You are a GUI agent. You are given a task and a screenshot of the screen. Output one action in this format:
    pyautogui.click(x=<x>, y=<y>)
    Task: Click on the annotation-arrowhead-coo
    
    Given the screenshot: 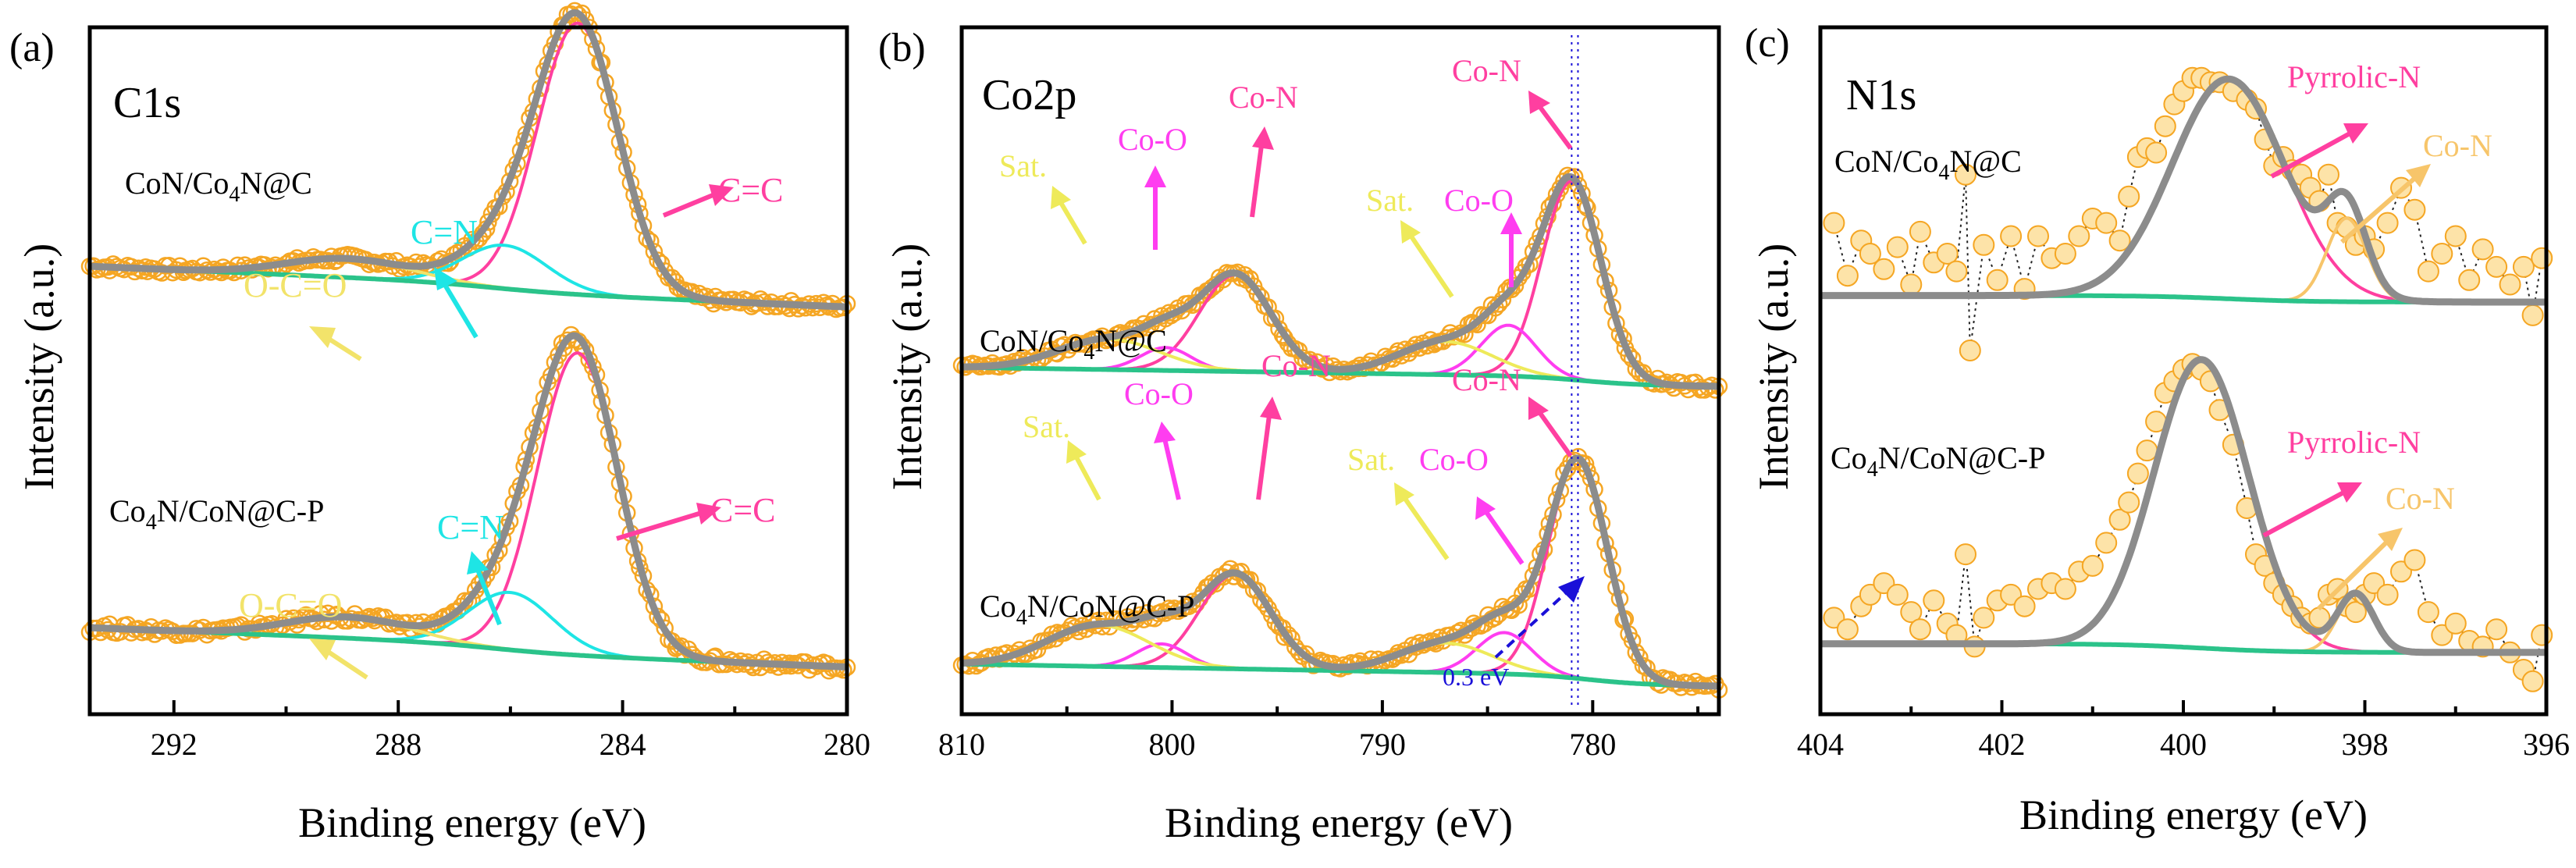 What is the action you would take?
    pyautogui.click(x=1155, y=176)
    